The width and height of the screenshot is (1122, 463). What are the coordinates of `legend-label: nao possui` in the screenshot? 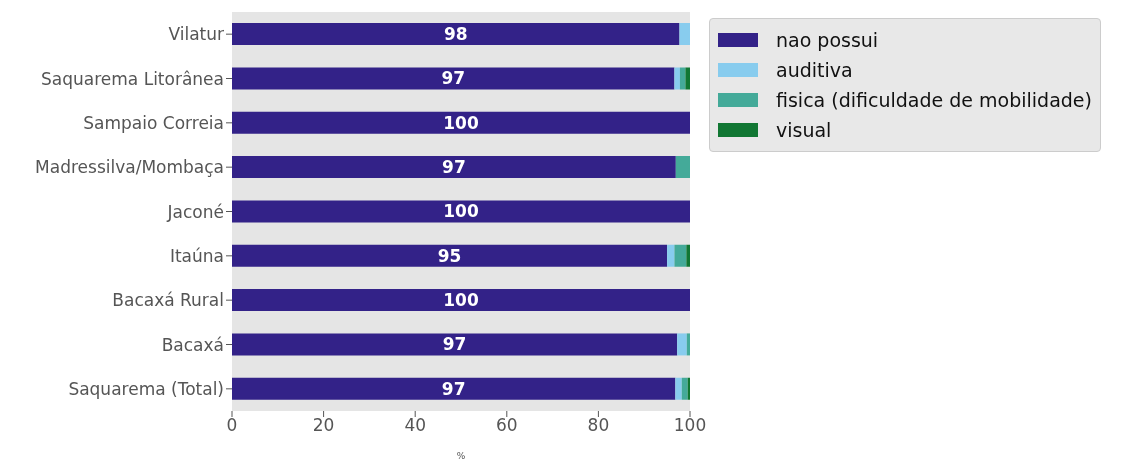 It's located at (827, 40).